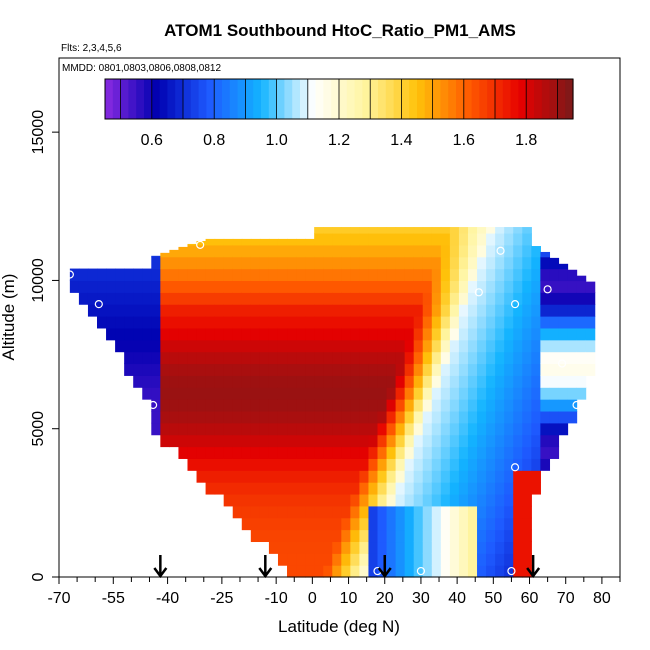  I want to click on colorbar-tick-label: 1.4, so click(401, 140).